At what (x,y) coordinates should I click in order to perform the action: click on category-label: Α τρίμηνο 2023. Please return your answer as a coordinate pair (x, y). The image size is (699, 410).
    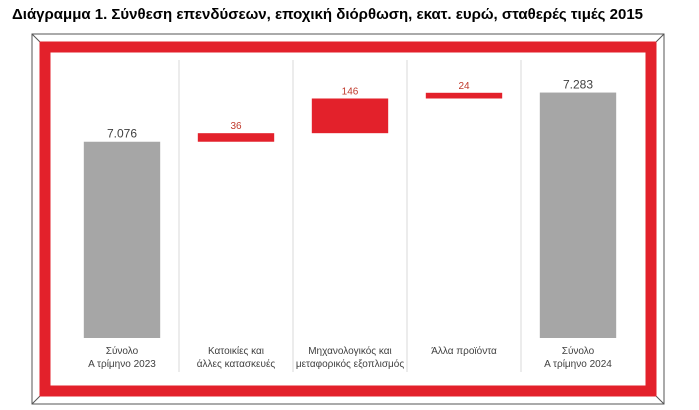
    Looking at the image, I should click on (122, 364).